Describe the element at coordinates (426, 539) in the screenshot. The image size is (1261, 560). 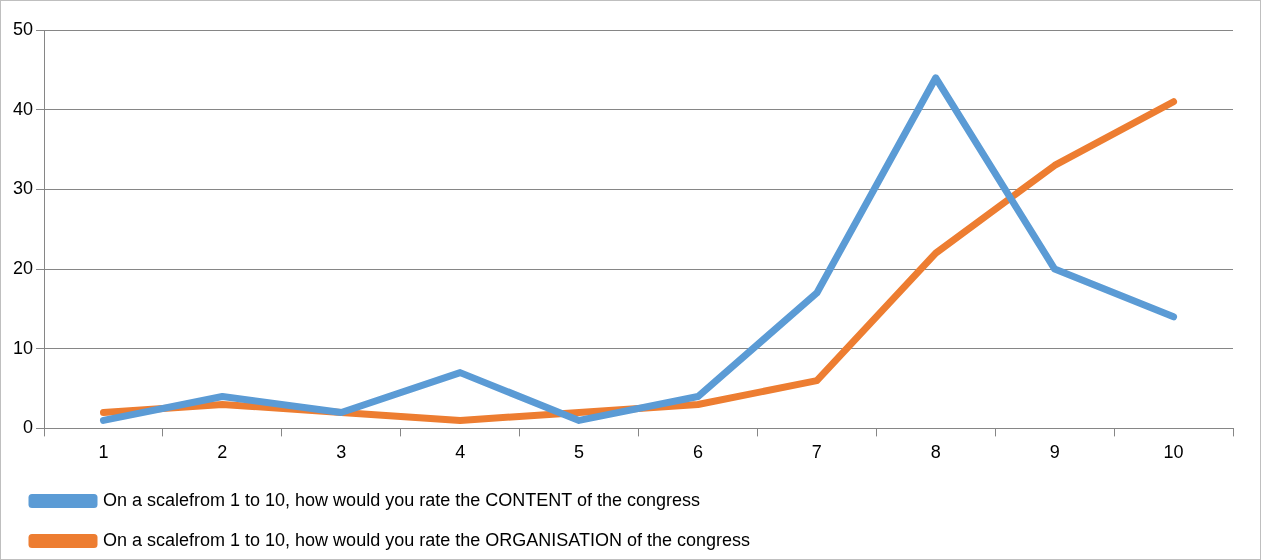
I see `legend-label: On a scalefrom 1 to 10, how would you rate the ORGANISATION of the congress` at that location.